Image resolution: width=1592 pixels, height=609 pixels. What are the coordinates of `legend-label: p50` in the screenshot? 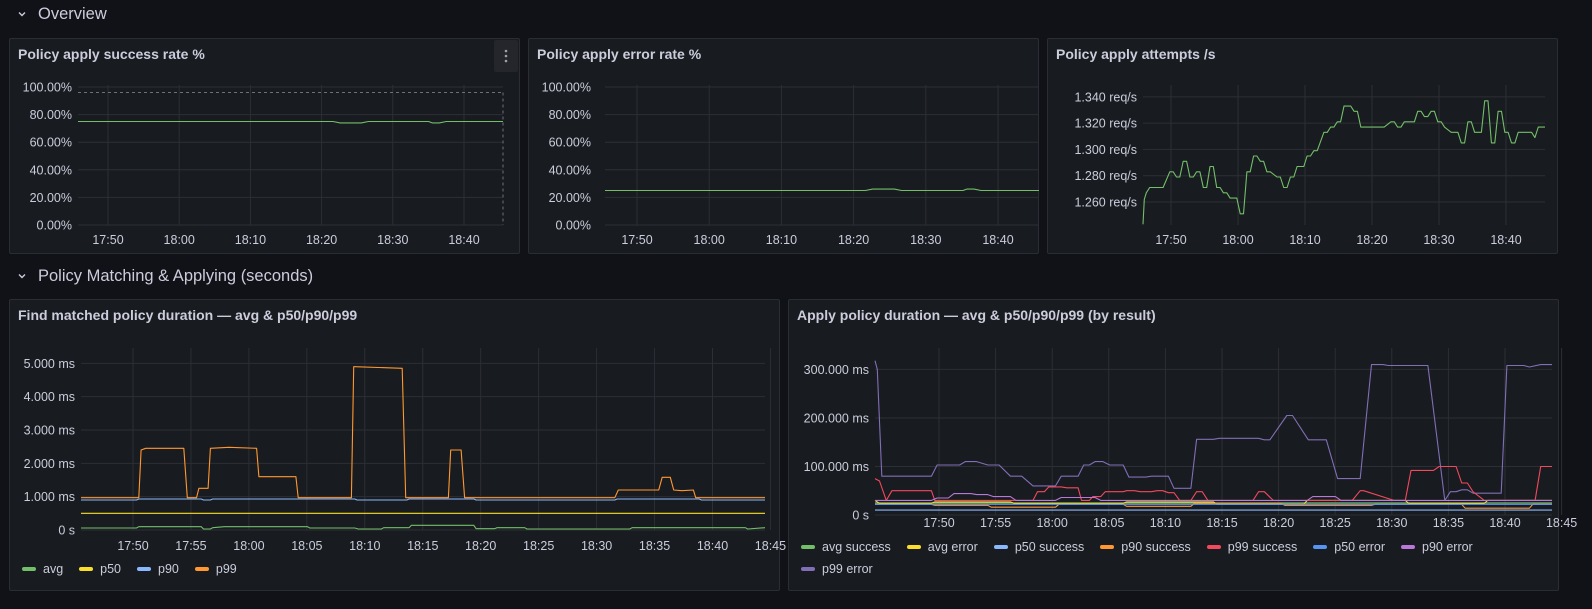 It's located at (111, 569).